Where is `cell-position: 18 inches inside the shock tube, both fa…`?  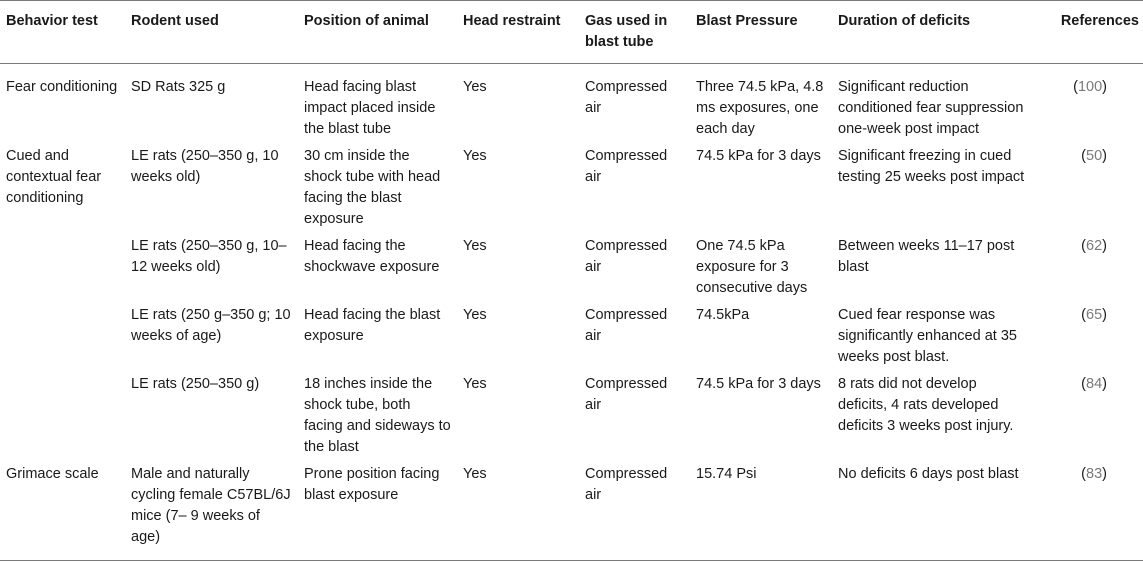 cell-position: 18 inches inside the shock tube, both fa… is located at coordinates (377, 415).